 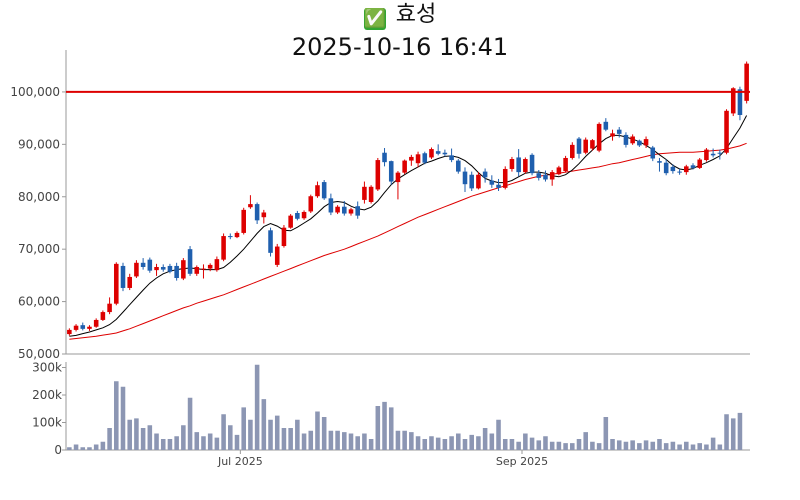 I want to click on check-icon: ✅, so click(x=375, y=19).